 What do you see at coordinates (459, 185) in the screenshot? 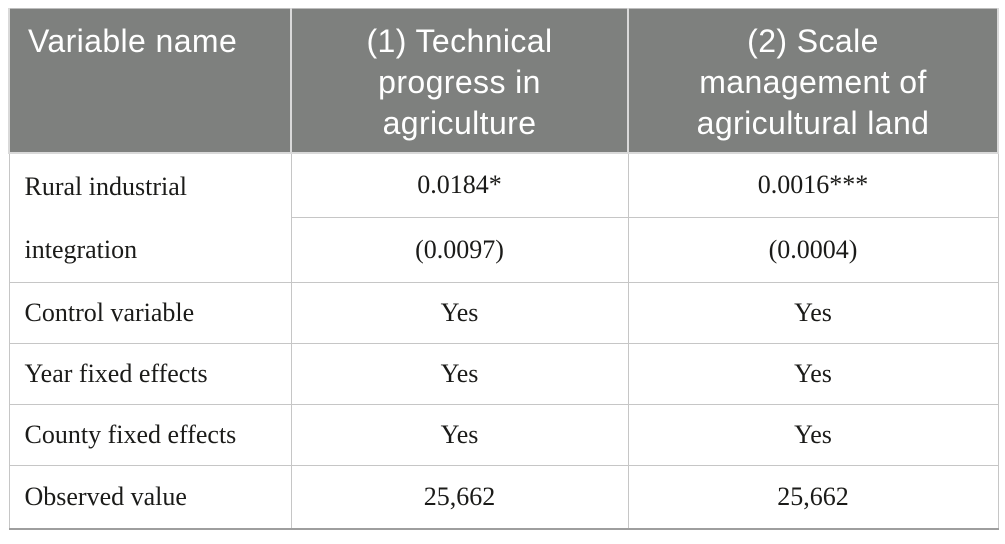
I see `coef-model-1: 0.0184*` at bounding box center [459, 185].